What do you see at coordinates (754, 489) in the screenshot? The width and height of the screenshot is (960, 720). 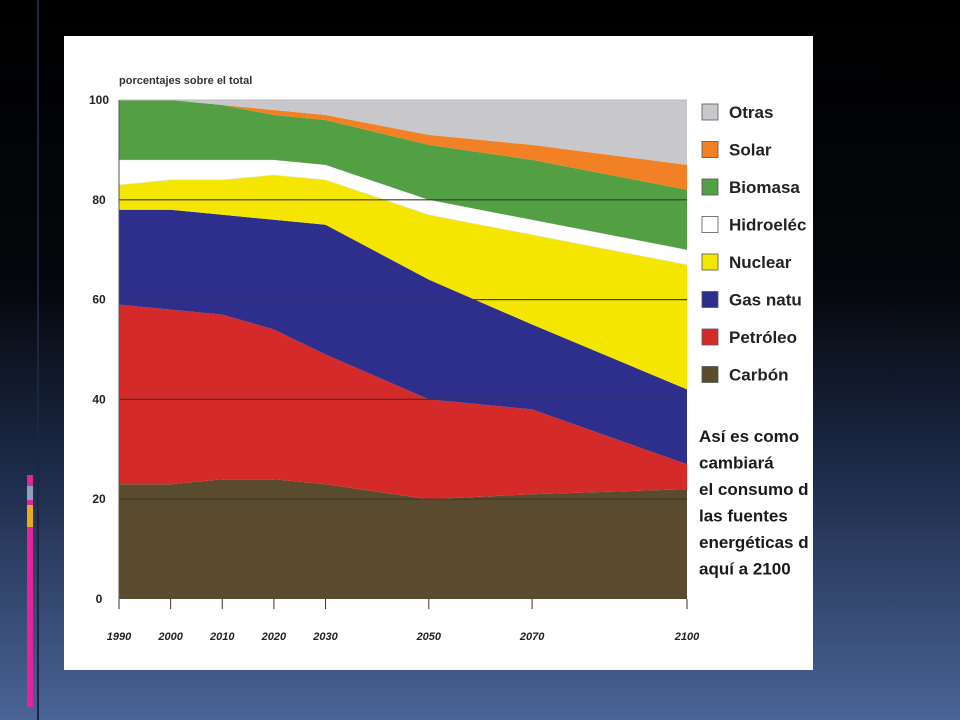 I see `note-line: el consumo d` at bounding box center [754, 489].